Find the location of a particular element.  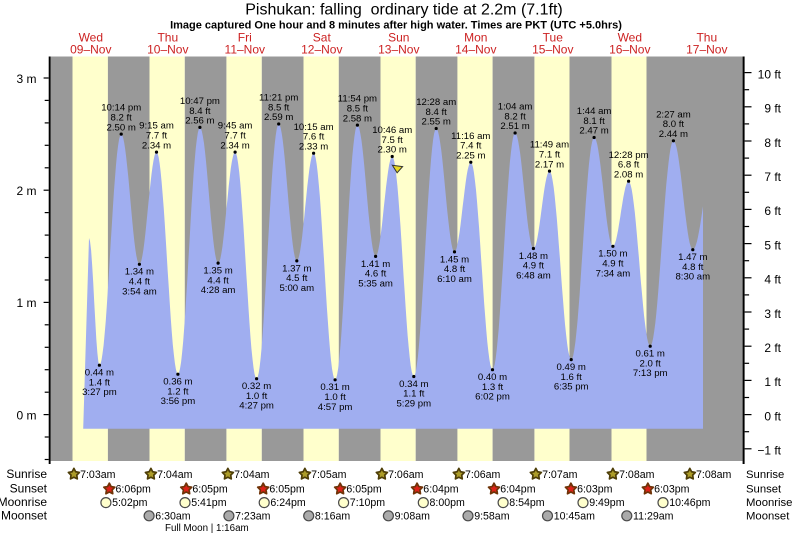

svg-text: 2.47 m is located at coordinates (593, 131).